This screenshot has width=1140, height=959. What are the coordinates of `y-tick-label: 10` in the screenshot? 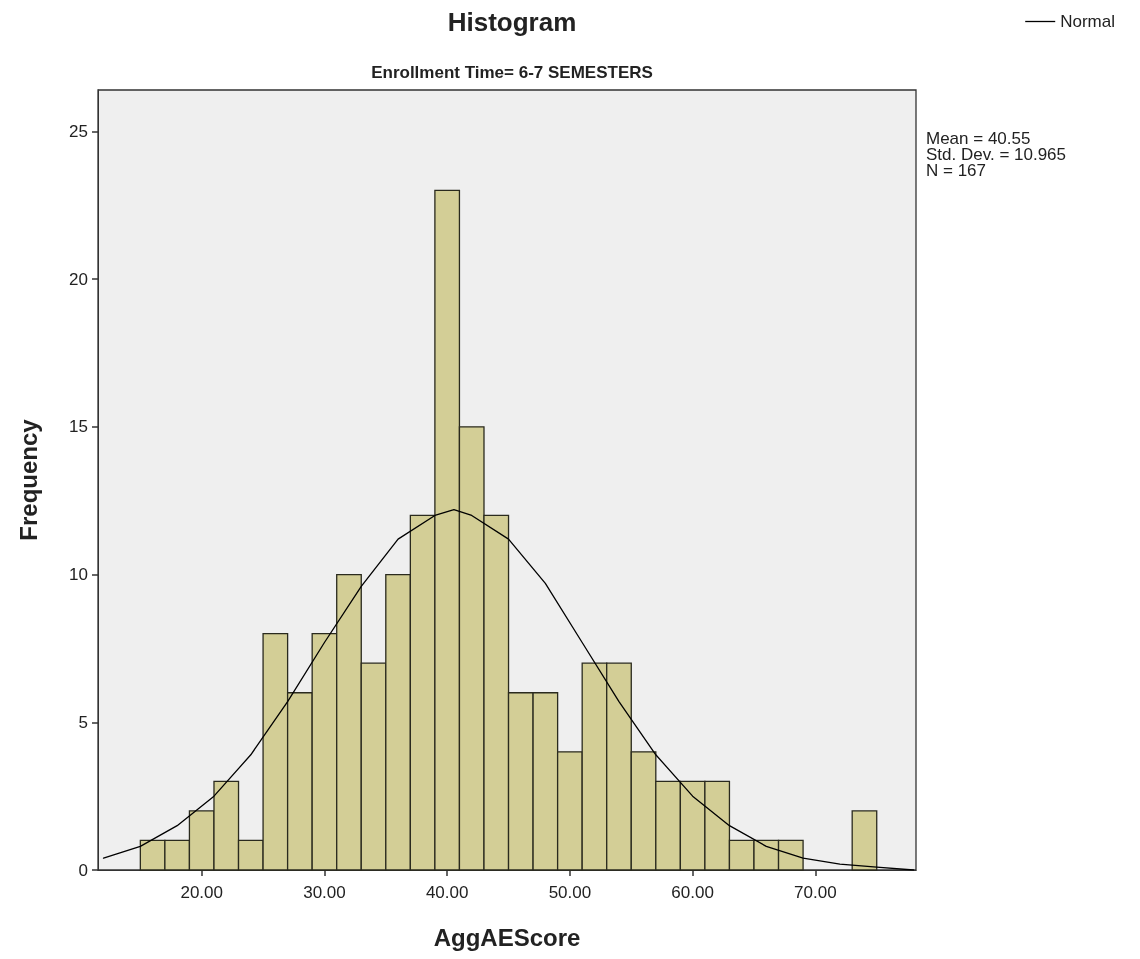 It's located at (78, 575).